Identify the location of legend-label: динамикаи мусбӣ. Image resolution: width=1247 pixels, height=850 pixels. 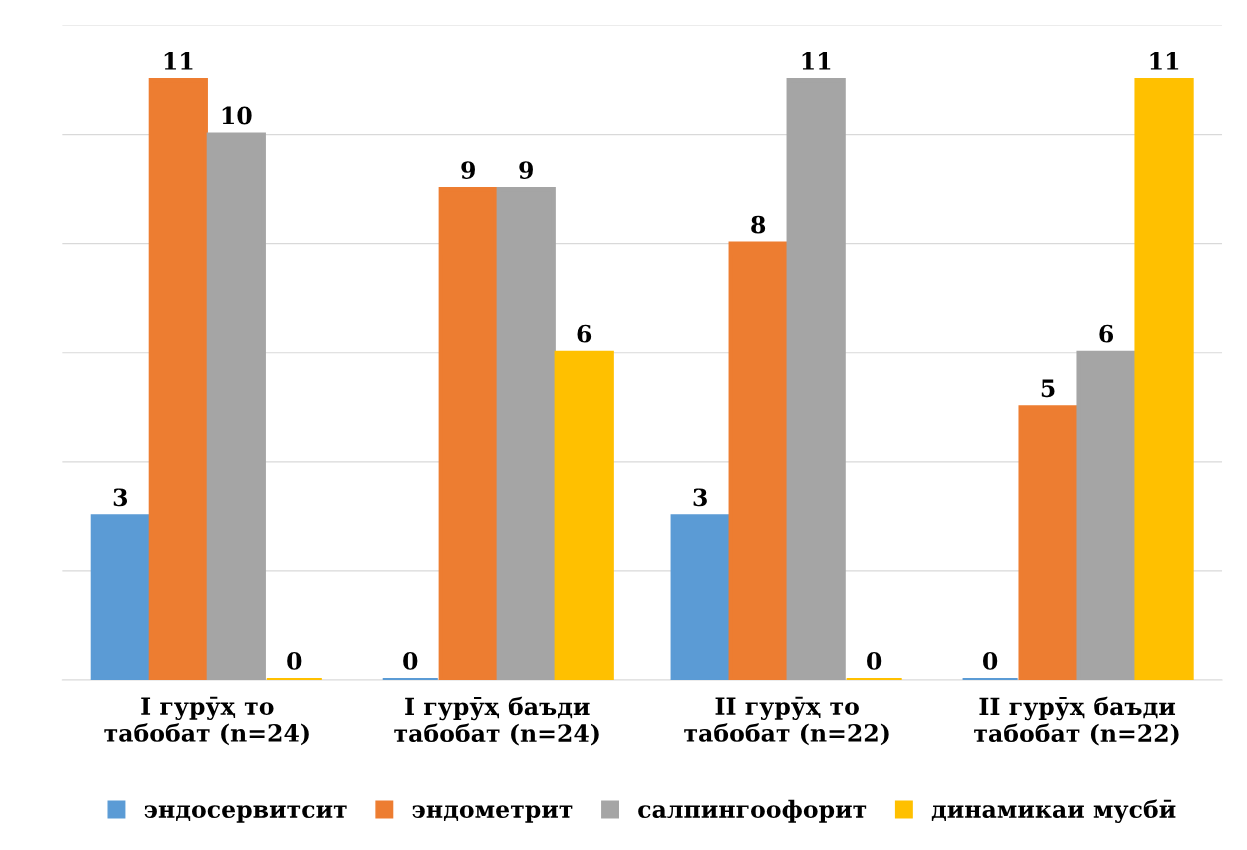
(1053, 811).